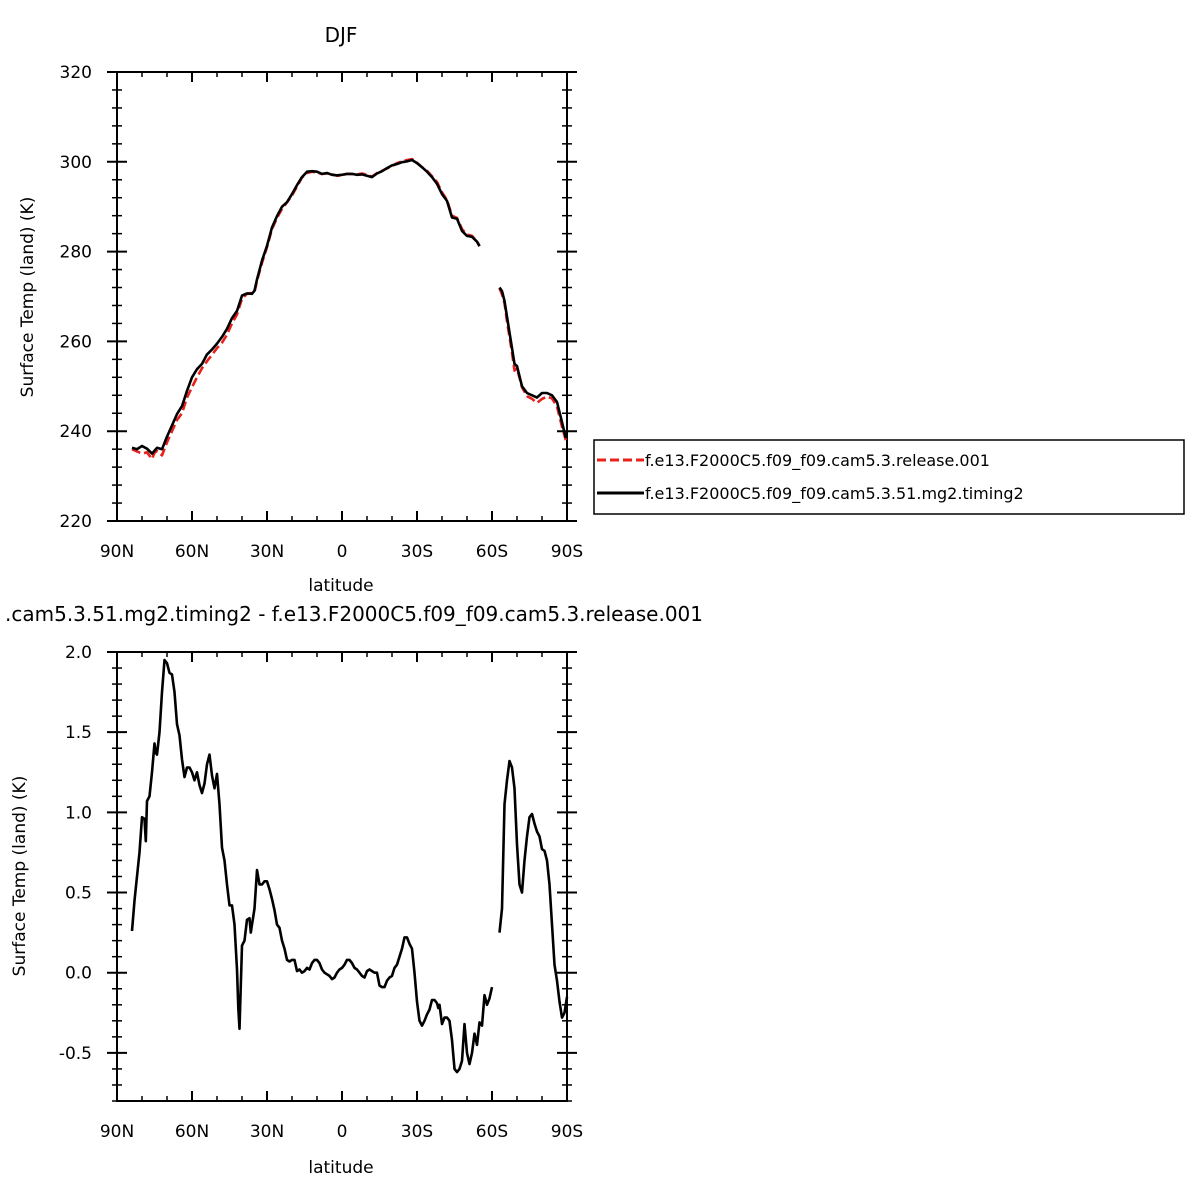  What do you see at coordinates (117, 552) in the screenshot?
I see `top-x-tick-label: 90N` at bounding box center [117, 552].